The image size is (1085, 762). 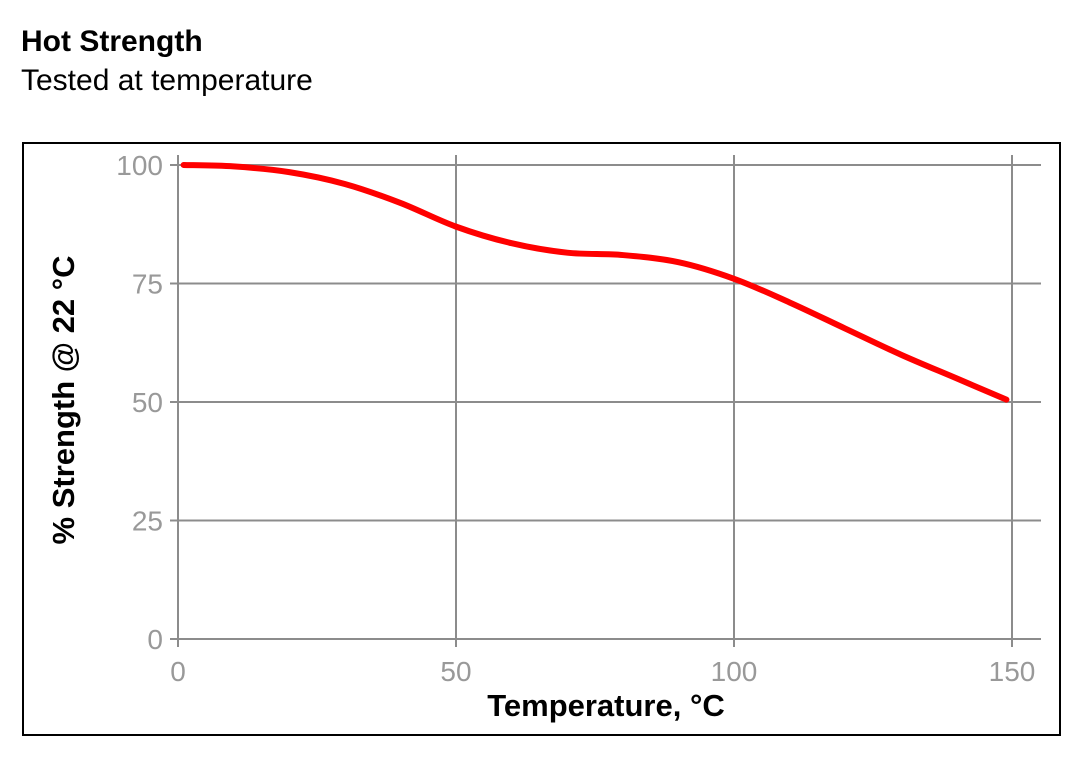 I want to click on y-tick-label: 0, so click(x=155, y=639).